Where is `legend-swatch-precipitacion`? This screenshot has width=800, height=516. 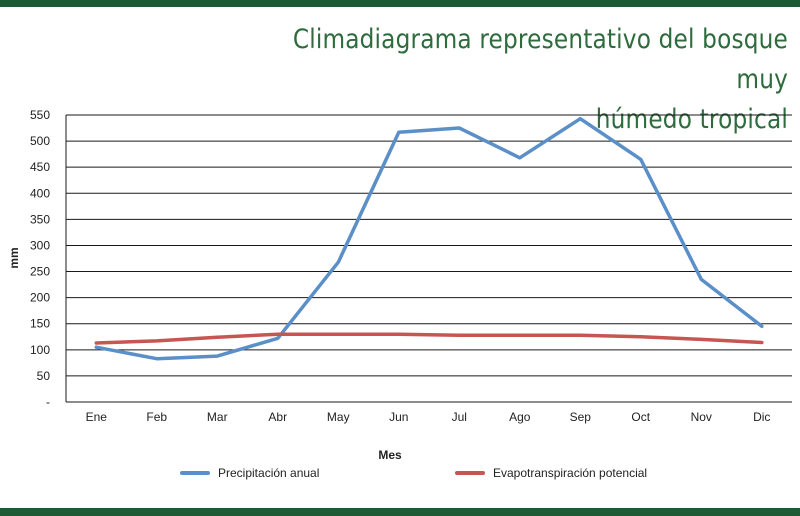
legend-swatch-precipitacion is located at coordinates (195, 473).